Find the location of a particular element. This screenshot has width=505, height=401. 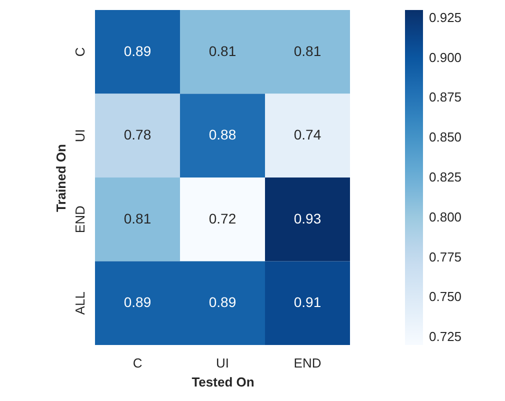

y-tick-label: C is located at coordinates (80, 52).